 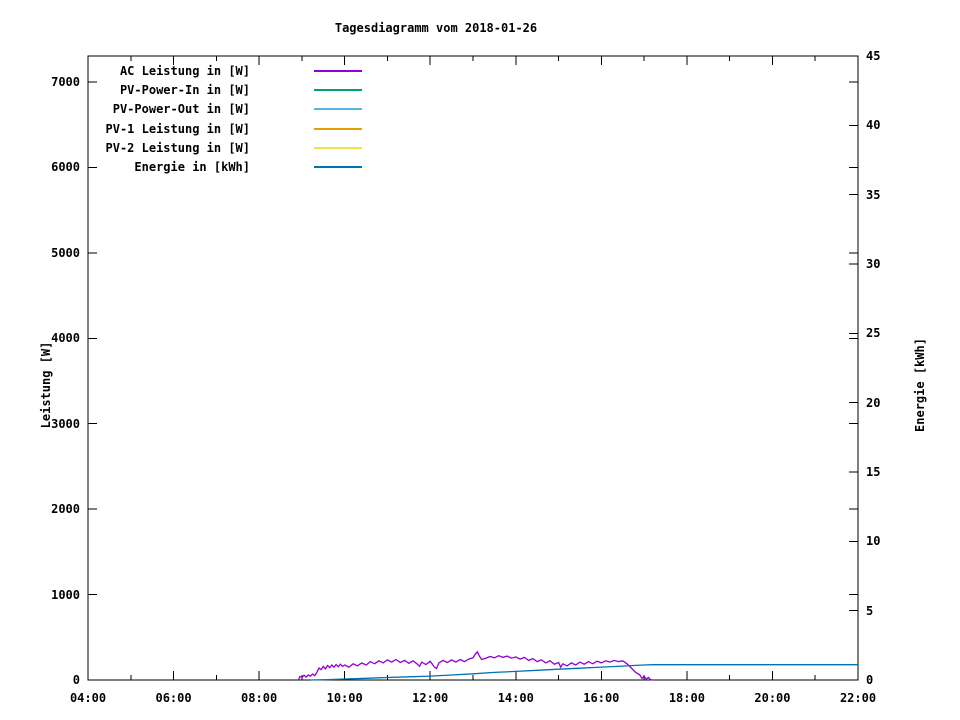 What do you see at coordinates (515, 698) in the screenshot?
I see `x-tick-label: 14:00` at bounding box center [515, 698].